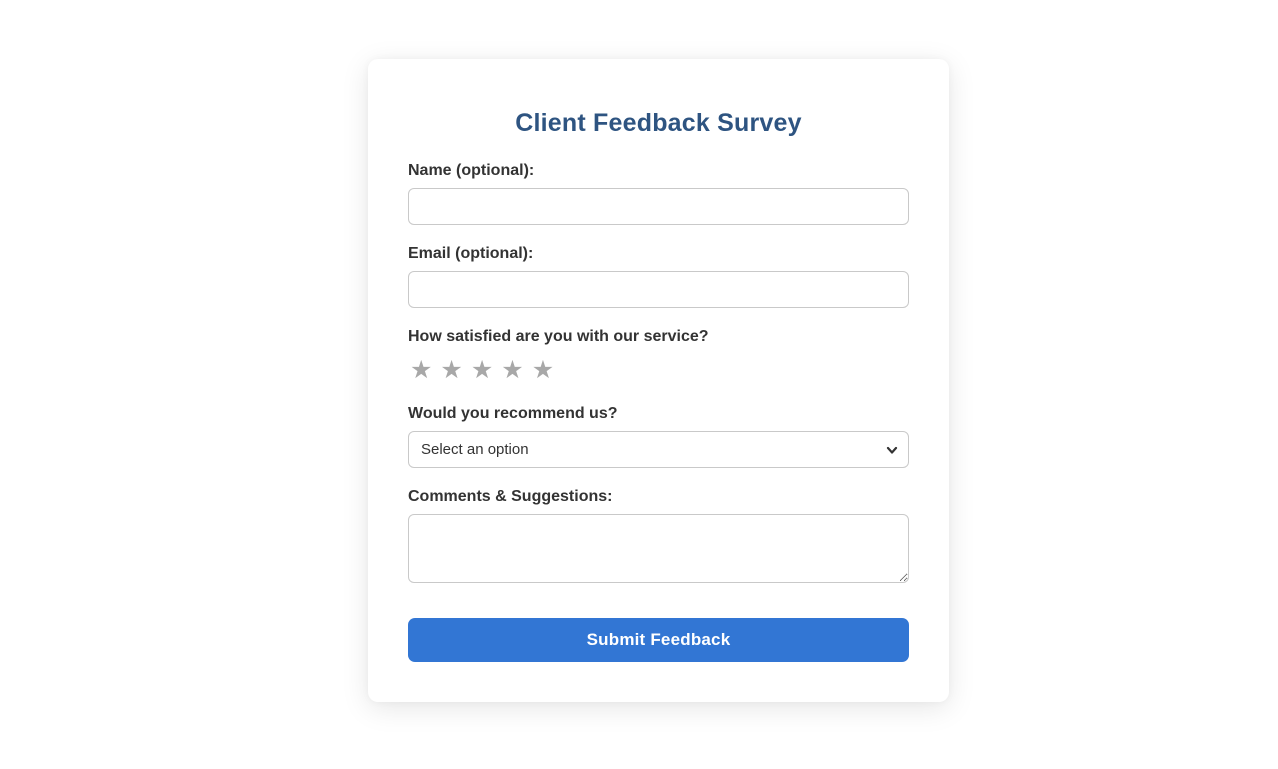 The height and width of the screenshot is (769, 1278). What do you see at coordinates (513, 413) in the screenshot?
I see `recommend-label: Would you recommend us?` at bounding box center [513, 413].